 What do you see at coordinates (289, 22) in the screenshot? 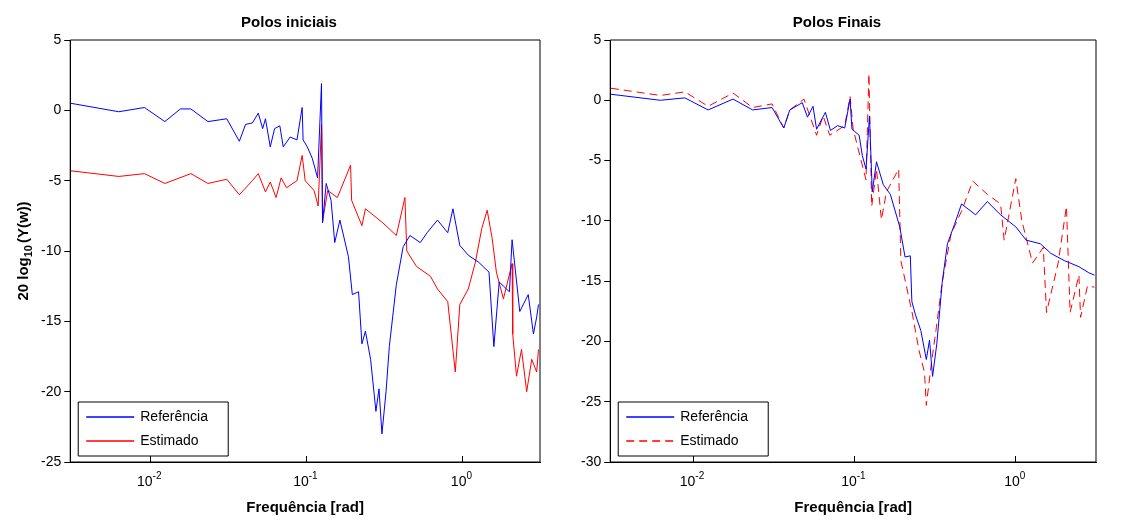
I see `chart-title: Polos iniciais` at bounding box center [289, 22].